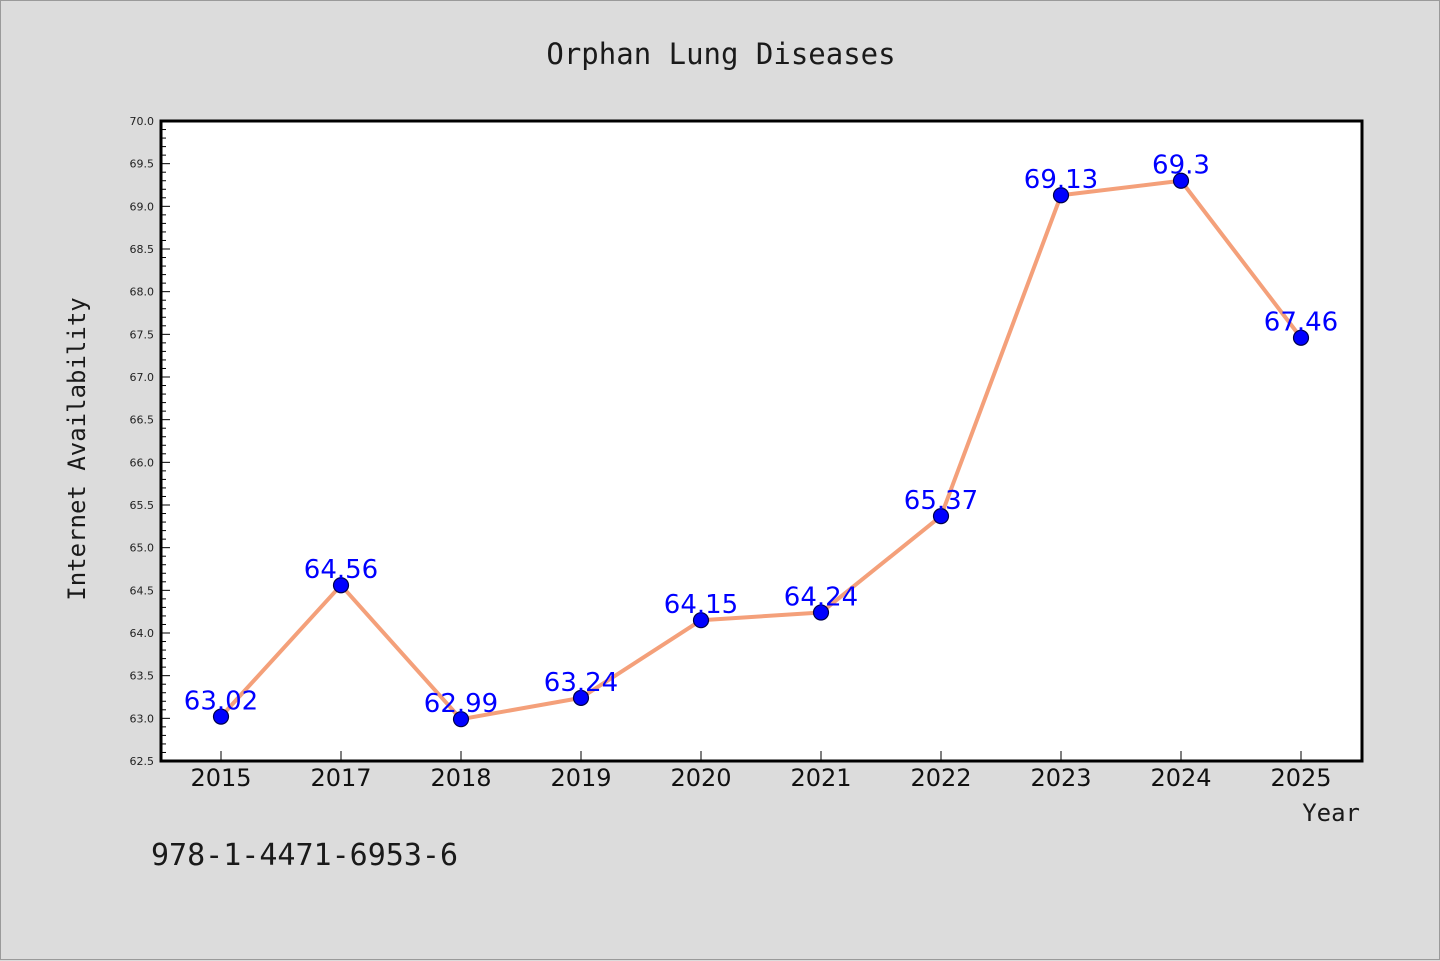  What do you see at coordinates (1300, 778) in the screenshot?
I see `x-tick-label: 2025` at bounding box center [1300, 778].